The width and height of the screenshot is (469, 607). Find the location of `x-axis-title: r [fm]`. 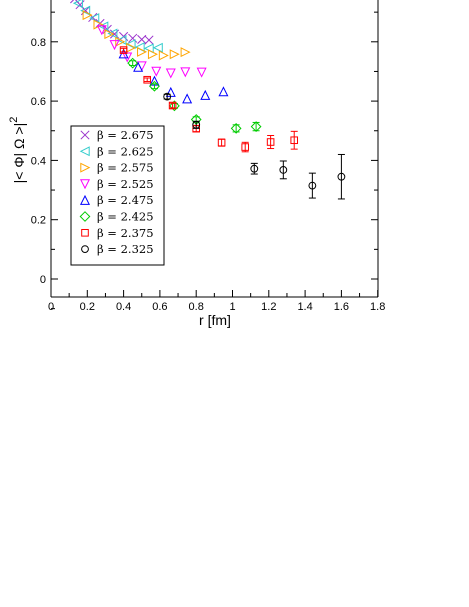

x-axis-title: r [fm] is located at coordinates (215, 320).